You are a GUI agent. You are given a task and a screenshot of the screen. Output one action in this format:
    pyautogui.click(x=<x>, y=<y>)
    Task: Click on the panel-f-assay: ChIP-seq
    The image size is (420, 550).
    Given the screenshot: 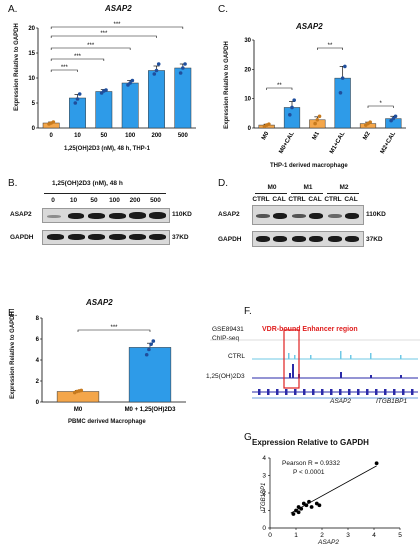 What is the action you would take?
    pyautogui.click(x=226, y=338)
    